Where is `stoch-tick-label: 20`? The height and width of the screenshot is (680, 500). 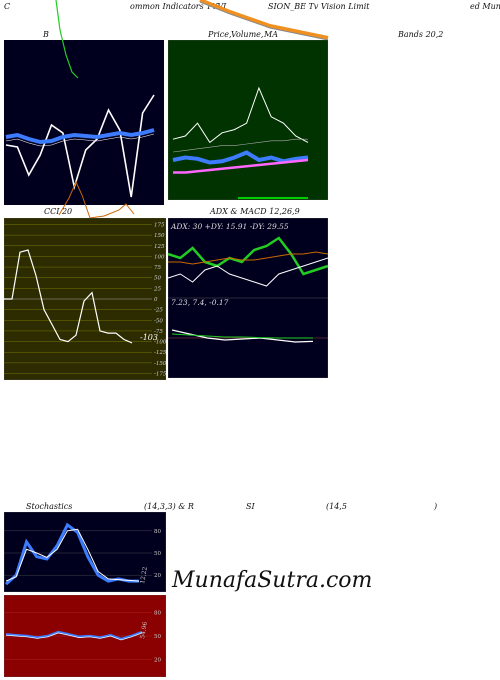
stoch-tick-label: 20 is located at coordinates (157, 576).